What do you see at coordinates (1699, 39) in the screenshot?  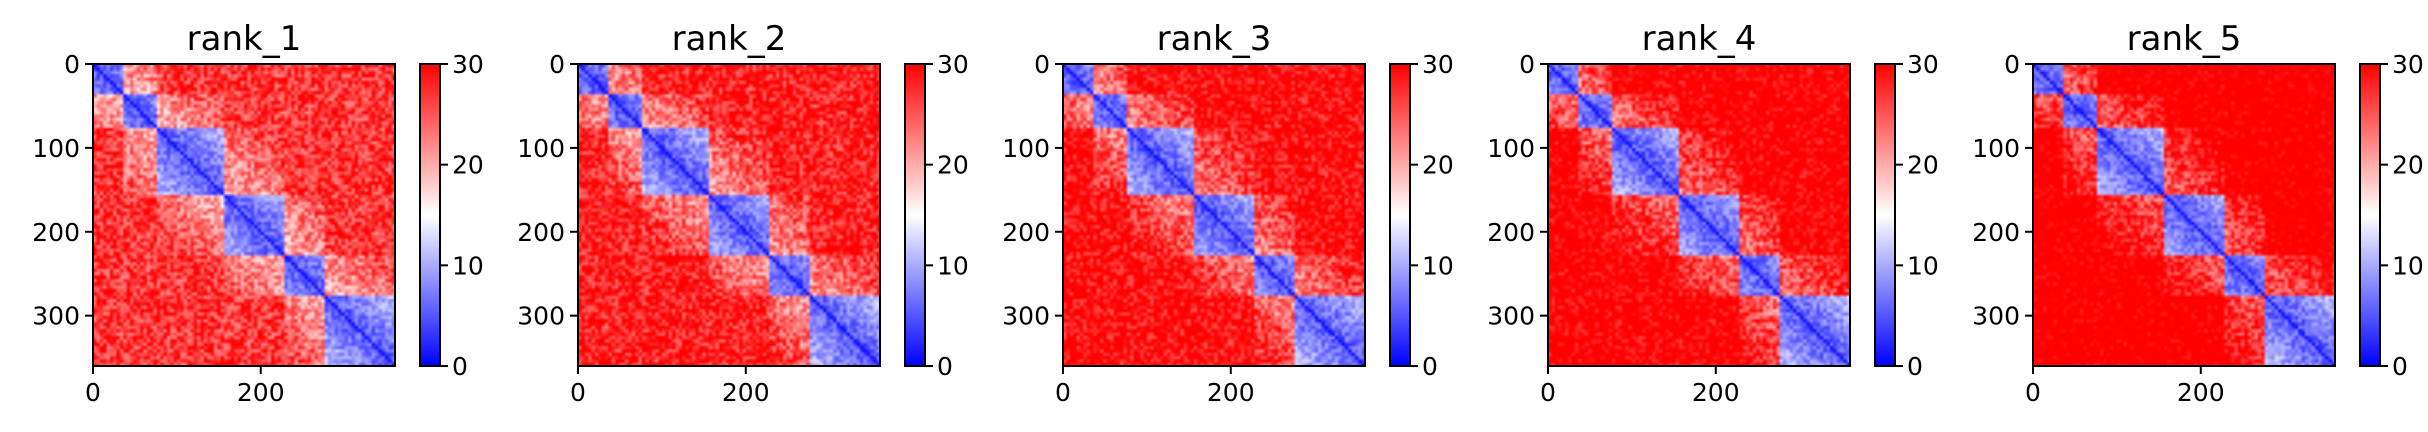 I see `panel-title: rank_4` at bounding box center [1699, 39].